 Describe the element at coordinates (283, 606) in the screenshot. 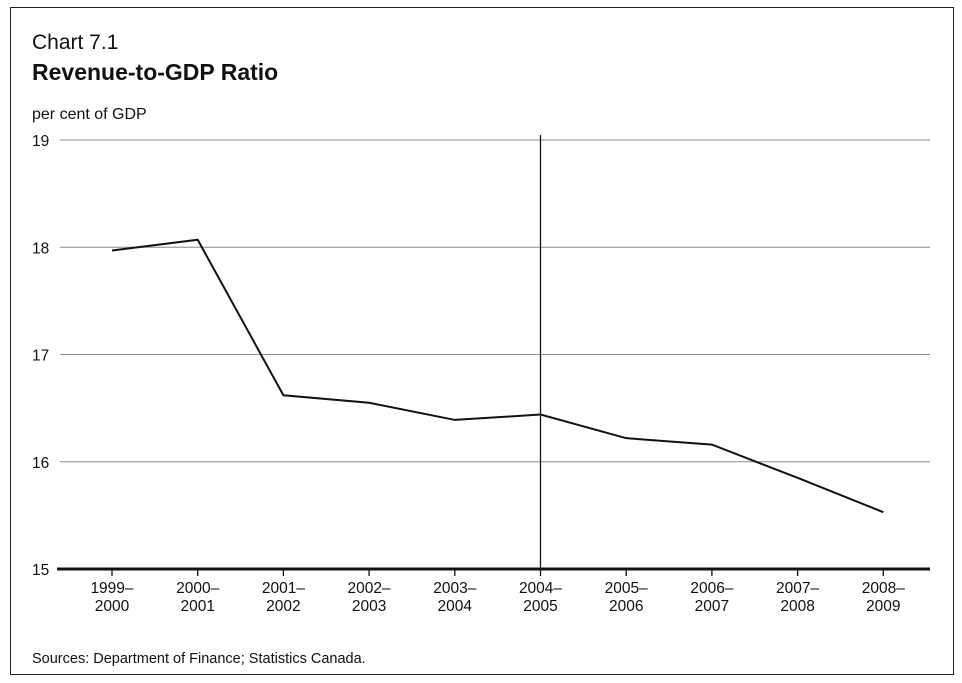

I see `x-tick-label-line2: 2002` at that location.